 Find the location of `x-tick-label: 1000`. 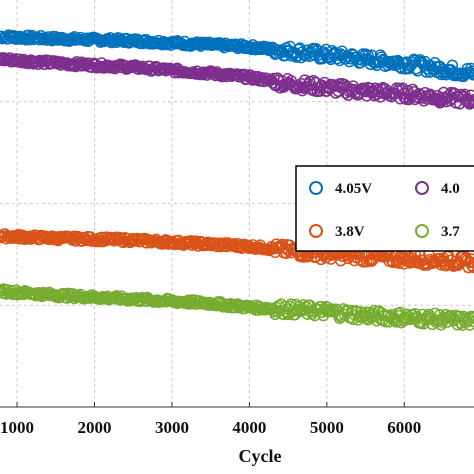

x-tick-label: 1000 is located at coordinates (17, 427).